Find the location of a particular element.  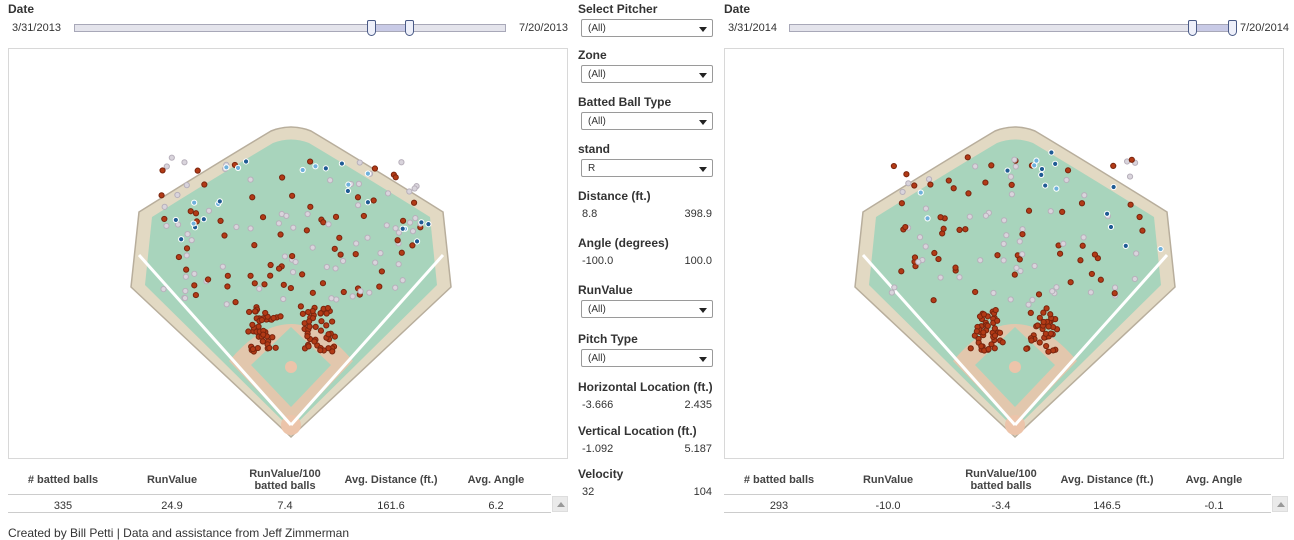

right-date-end-handle is located at coordinates (1232, 28).